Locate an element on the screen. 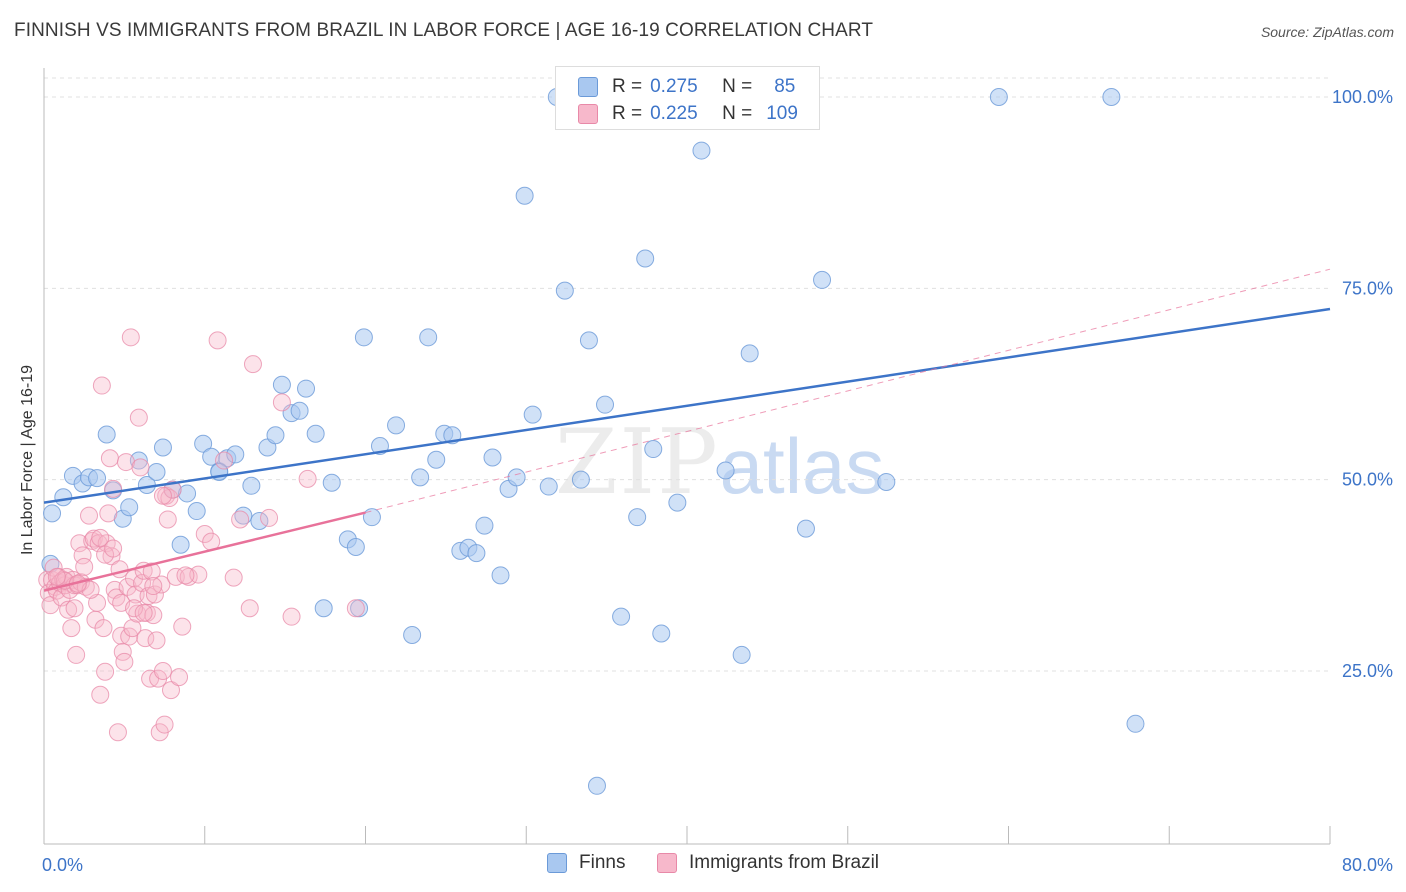 Image resolution: width=1406 pixels, height=892 pixels. finns-swatch is located at coordinates (588, 87).